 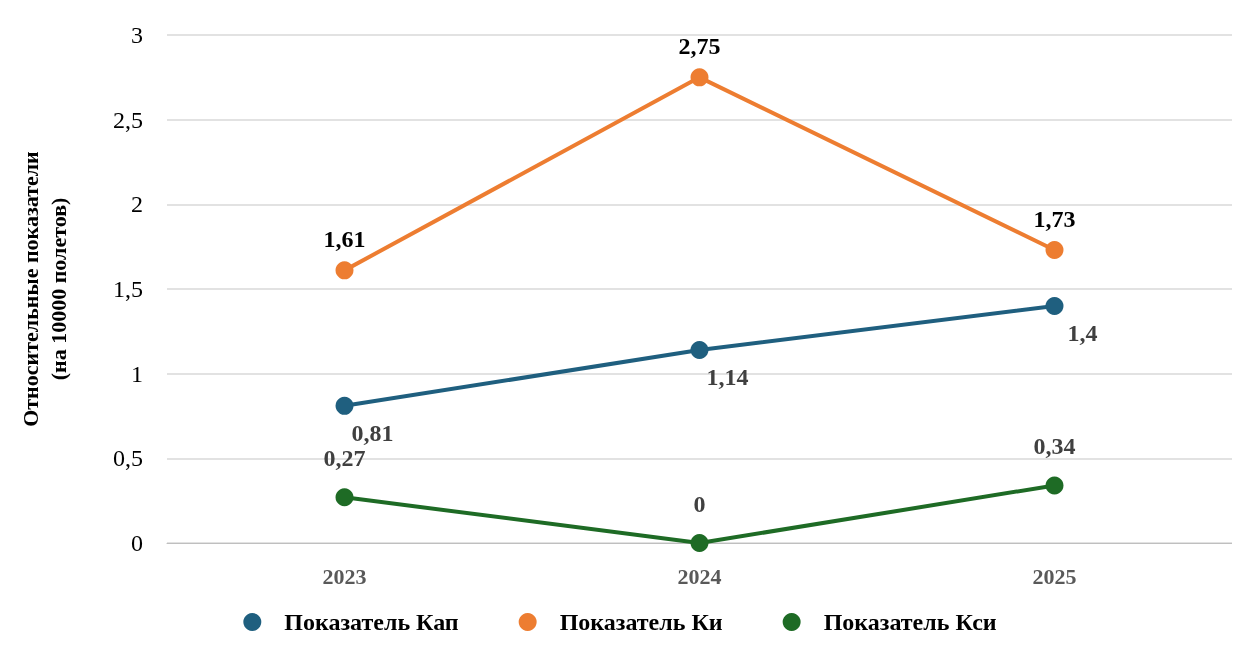 I want to click on data-label: 1,14, so click(x=727, y=376).